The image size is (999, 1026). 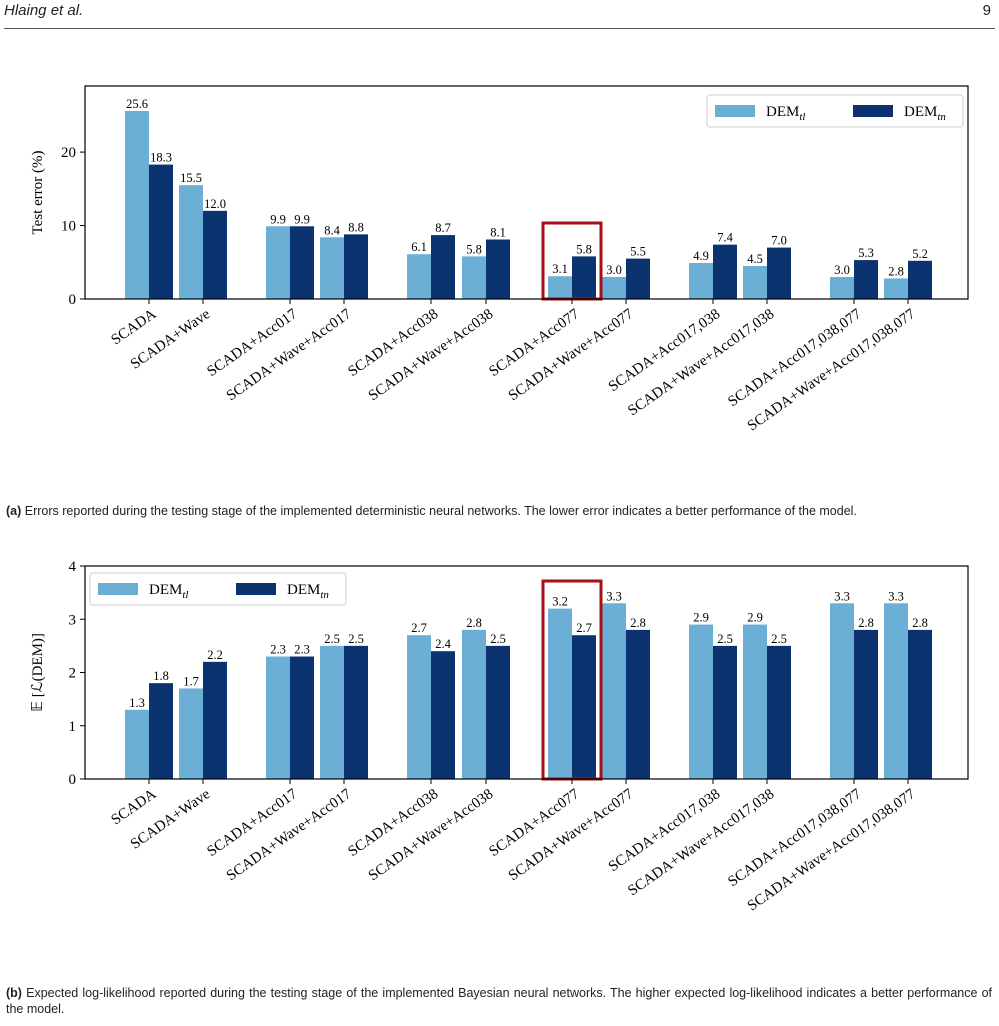 What do you see at coordinates (842, 270) in the screenshot?
I see `data-label: 3.0` at bounding box center [842, 270].